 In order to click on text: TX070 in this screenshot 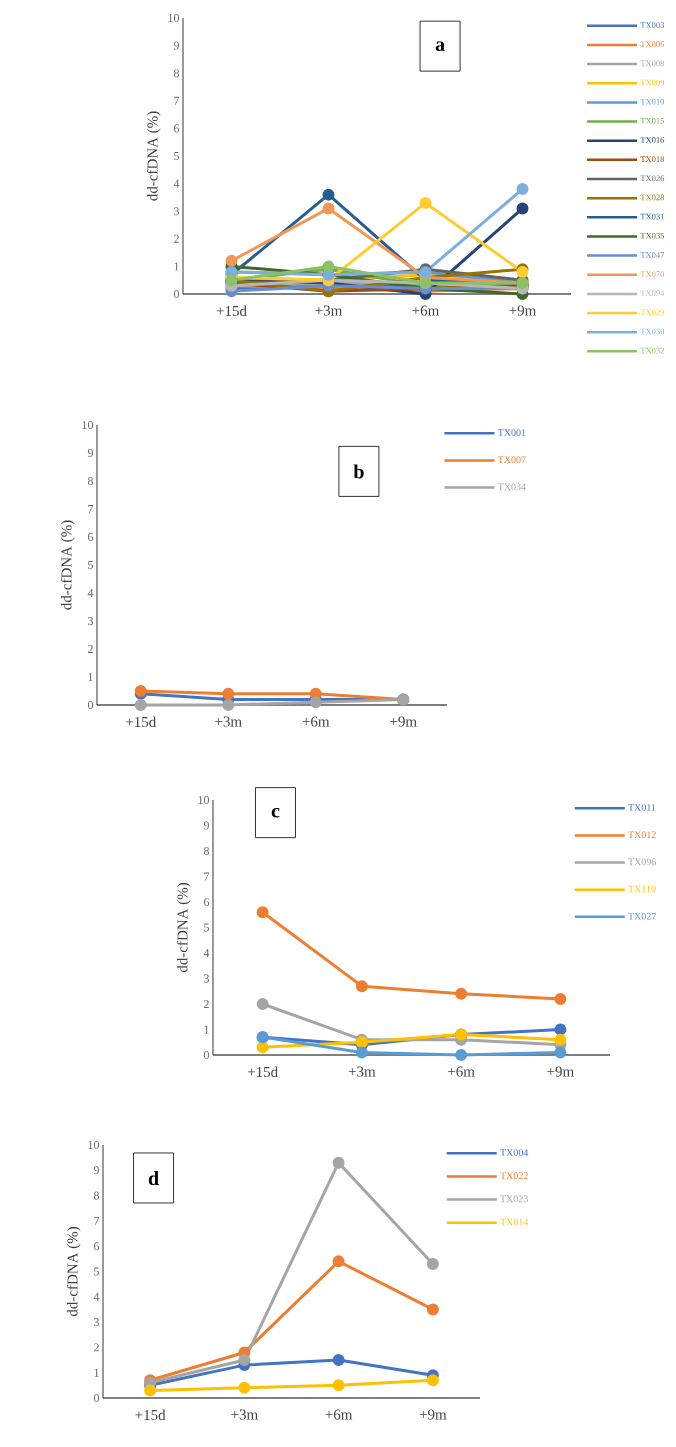, I will do `click(652, 274)`.